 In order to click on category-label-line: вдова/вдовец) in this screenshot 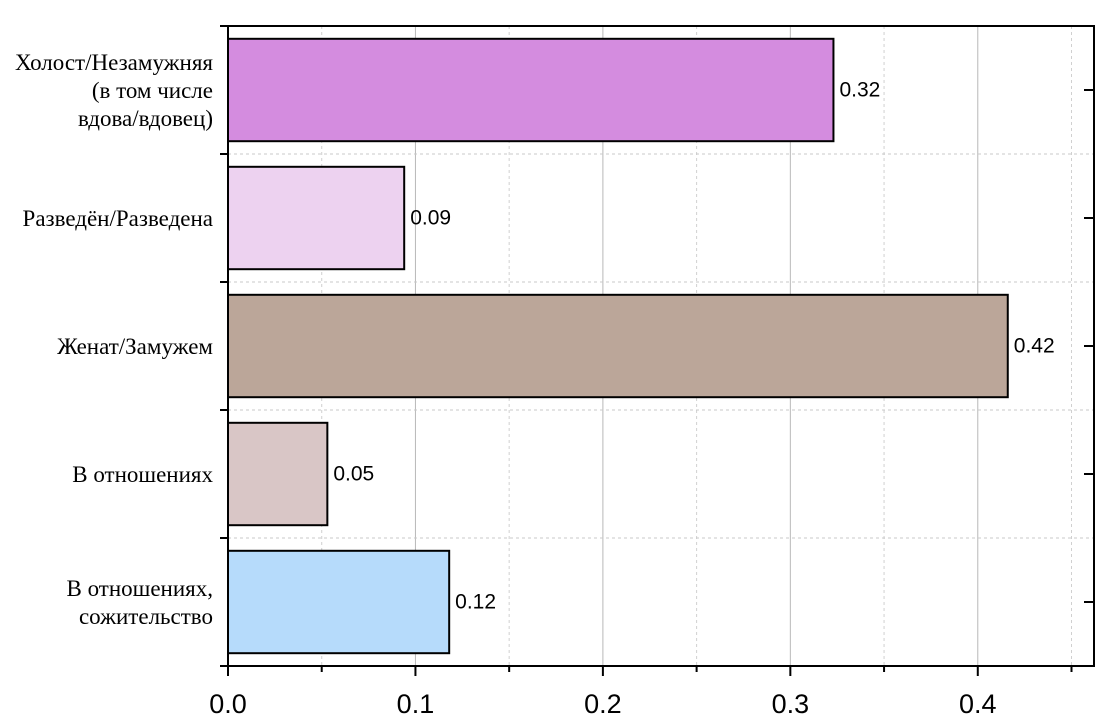, I will do `click(145, 118)`.